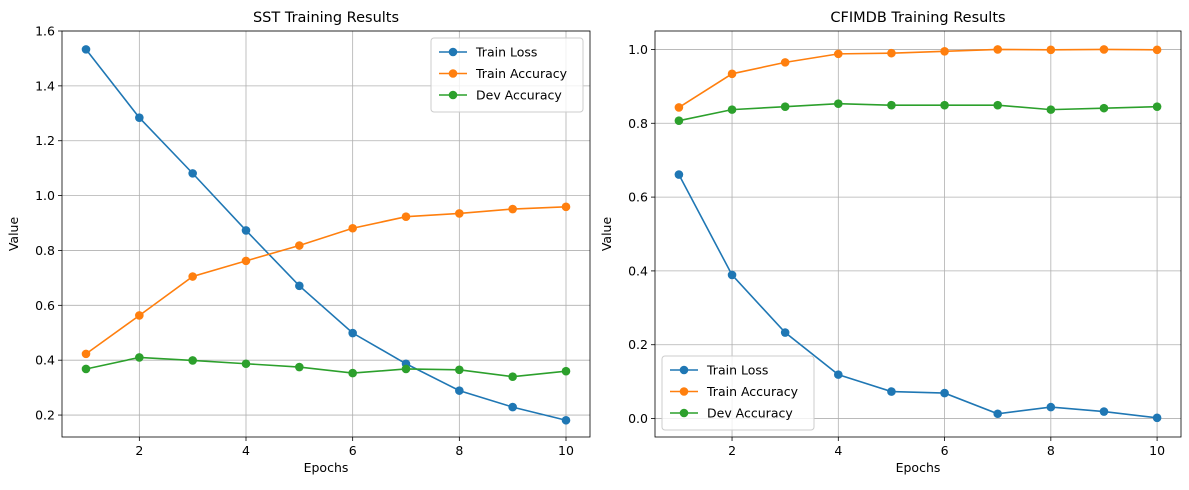 This screenshot has height=490, width=1189. I want to click on y-tick-label: 0.4, so click(45, 360).